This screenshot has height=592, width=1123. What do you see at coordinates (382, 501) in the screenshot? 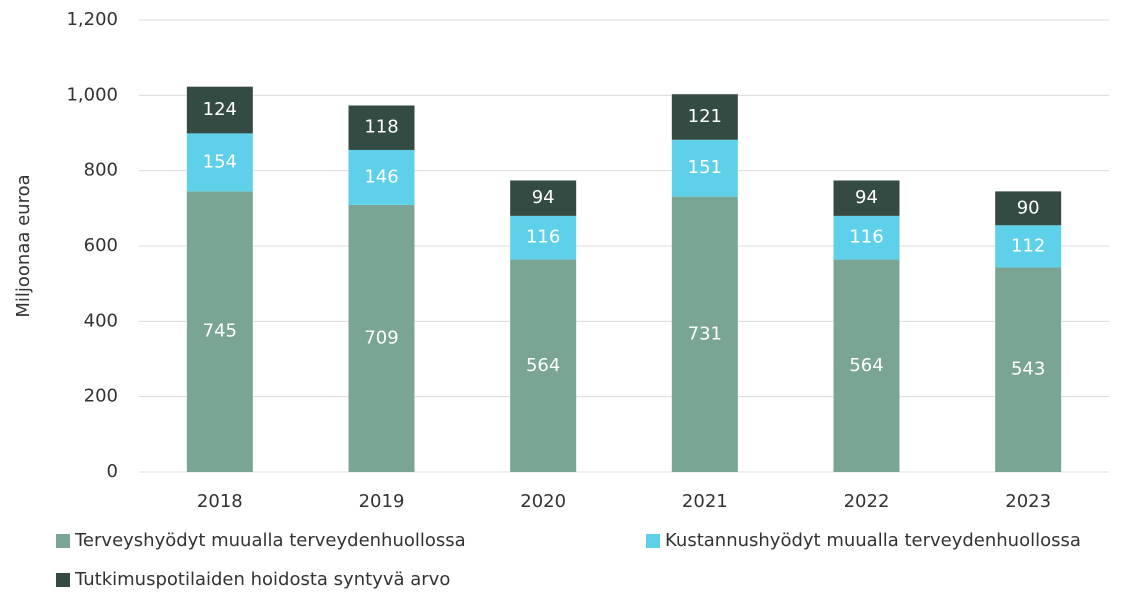
I see `x-tick-label: 2019` at bounding box center [382, 501].